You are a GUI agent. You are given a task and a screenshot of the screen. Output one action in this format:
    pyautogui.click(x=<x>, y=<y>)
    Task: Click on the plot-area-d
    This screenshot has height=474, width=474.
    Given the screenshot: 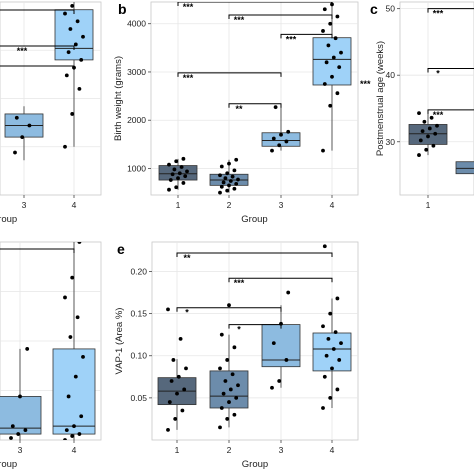 What is the action you would take?
    pyautogui.click(x=48, y=341)
    